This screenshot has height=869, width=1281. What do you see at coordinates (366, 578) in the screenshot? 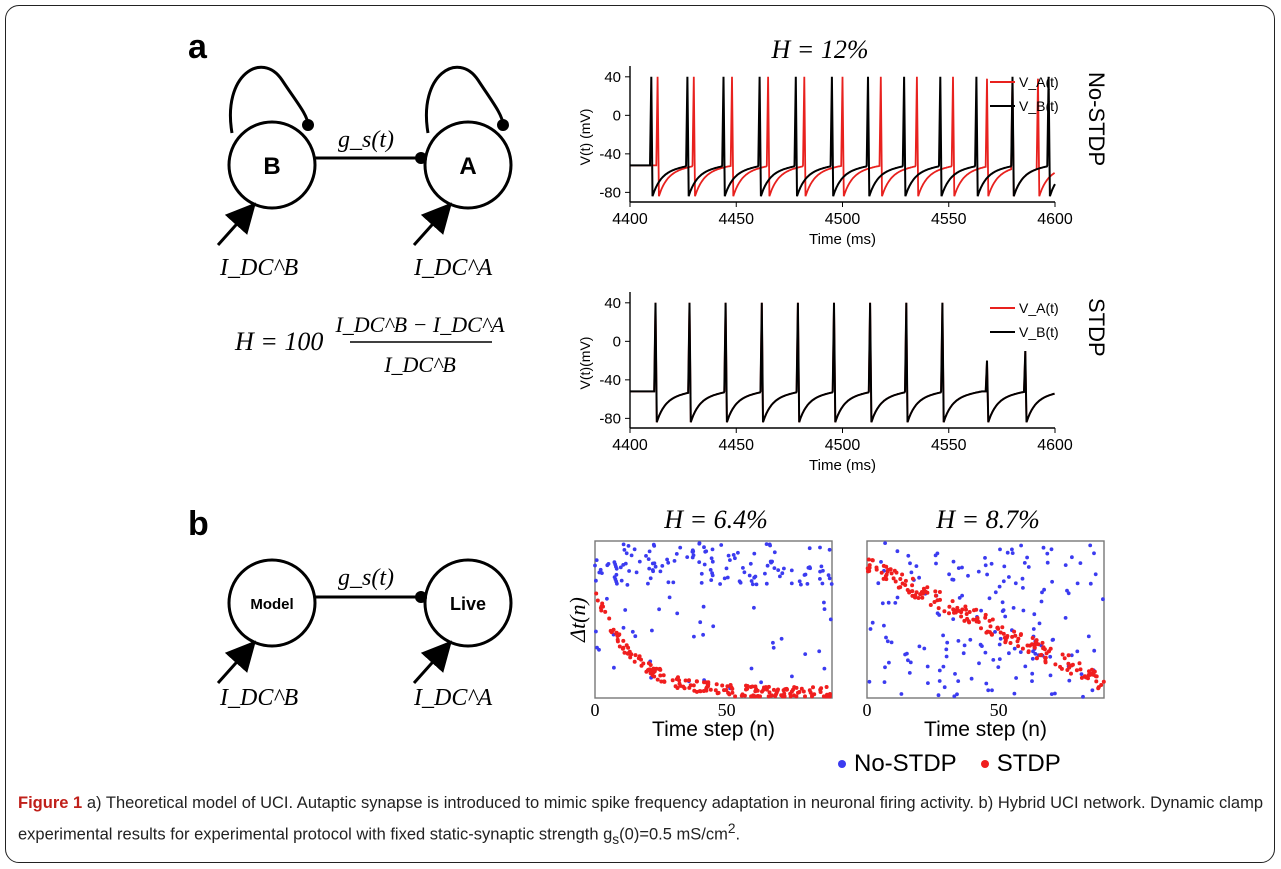
I see `synapse-label: g_s(t)` at bounding box center [366, 578].